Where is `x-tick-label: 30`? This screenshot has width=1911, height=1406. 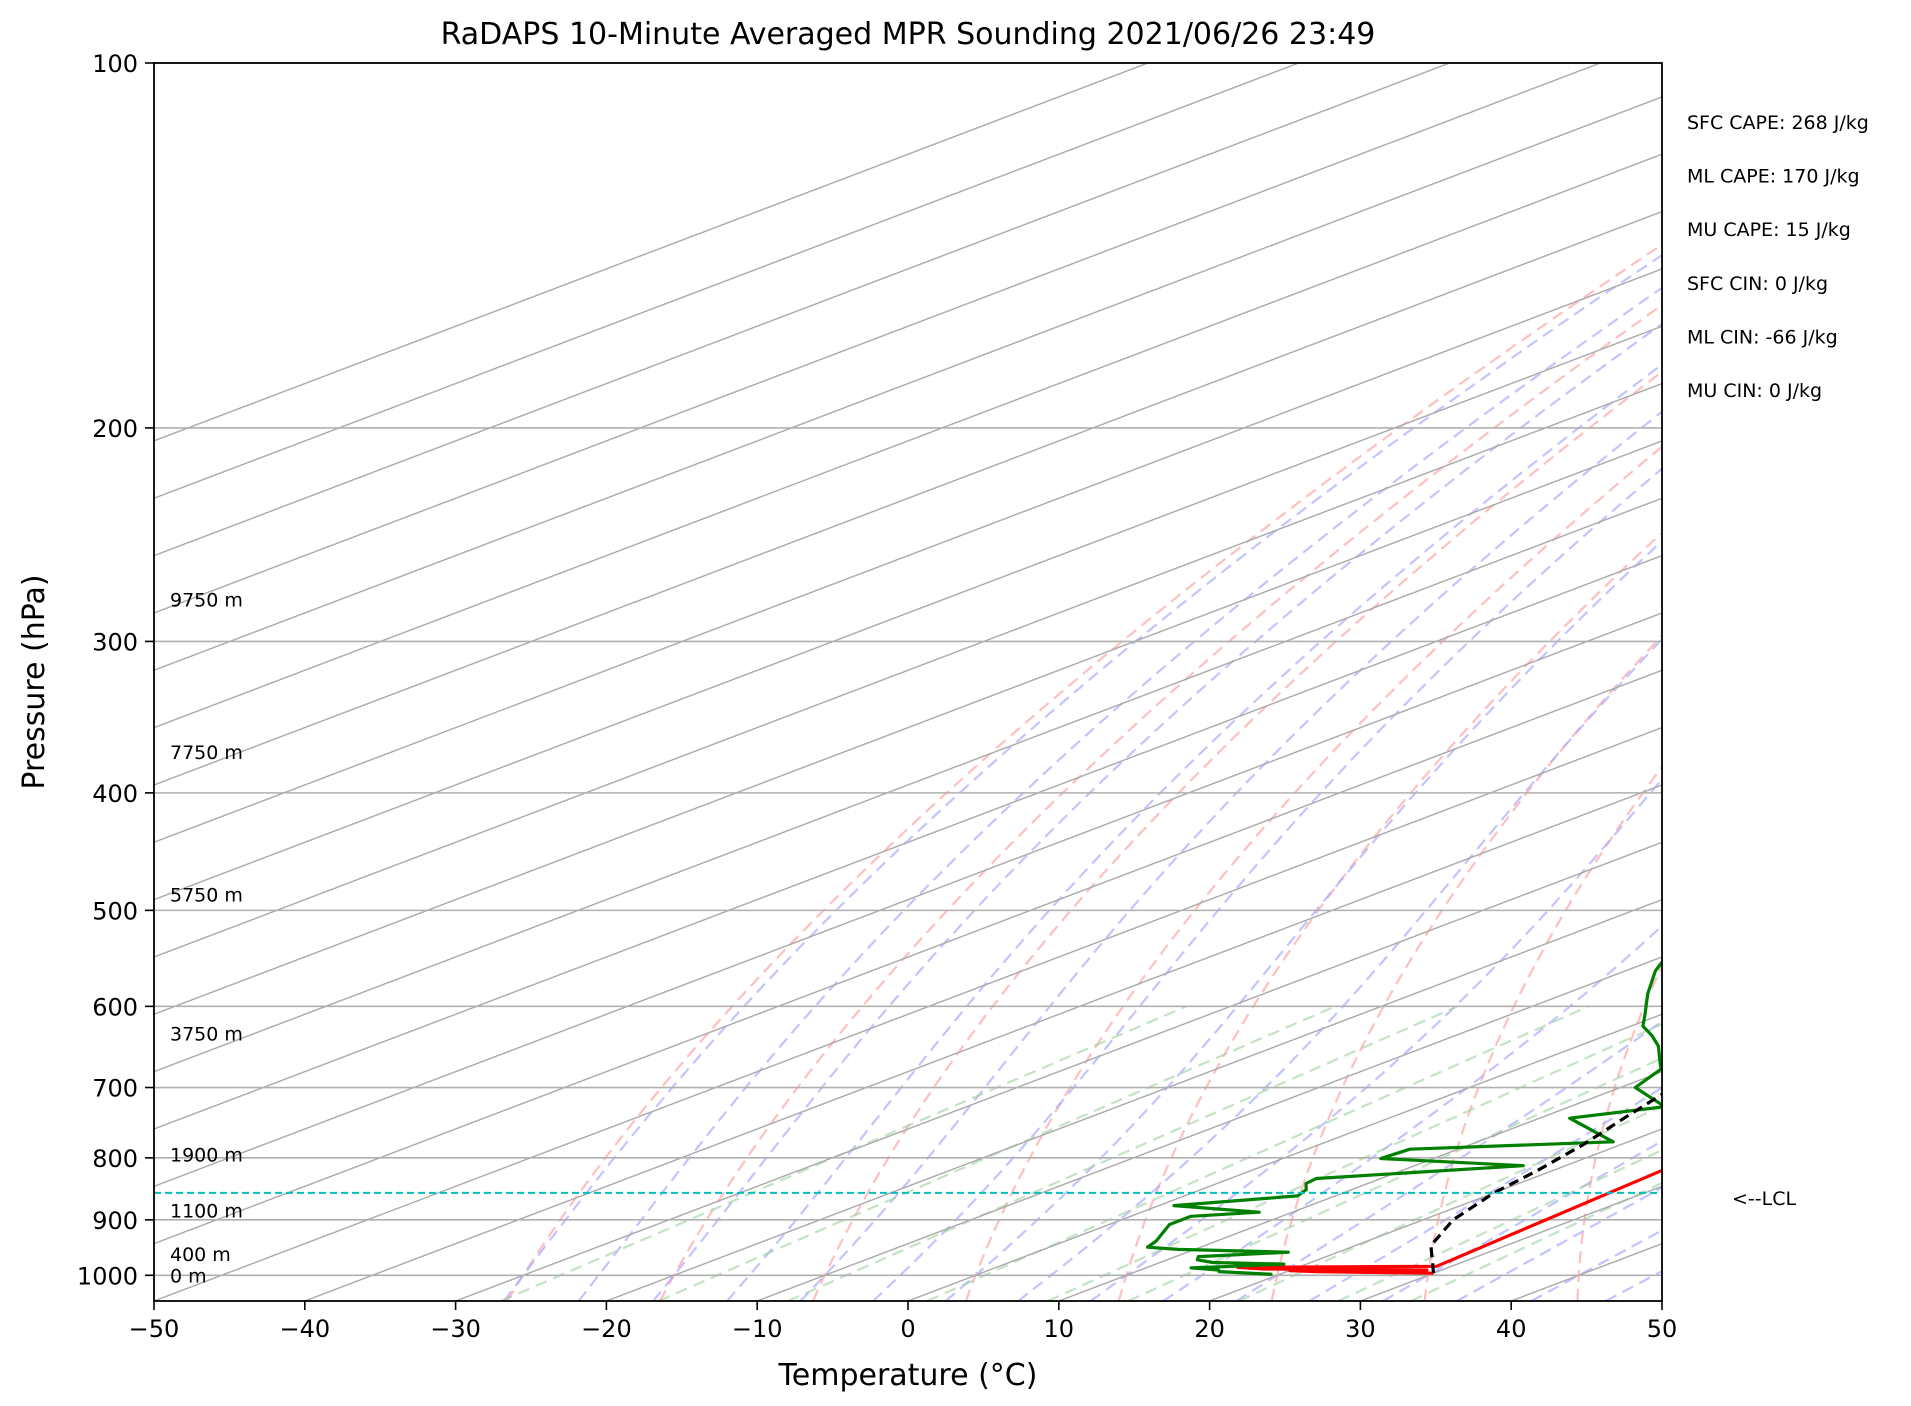 x-tick-label: 30 is located at coordinates (1360, 1329).